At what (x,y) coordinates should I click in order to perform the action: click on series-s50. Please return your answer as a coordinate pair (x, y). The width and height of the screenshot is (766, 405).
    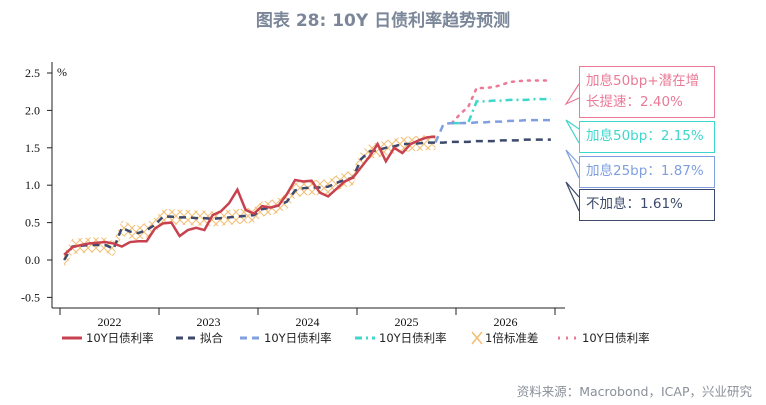
    Looking at the image, I should click on (501, 111).